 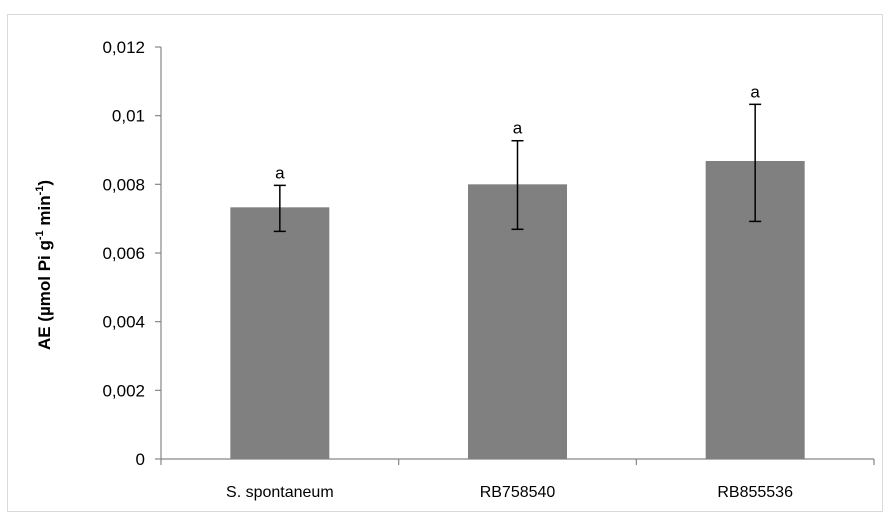 I want to click on y-axis-title-mid: min, so click(x=44, y=212).